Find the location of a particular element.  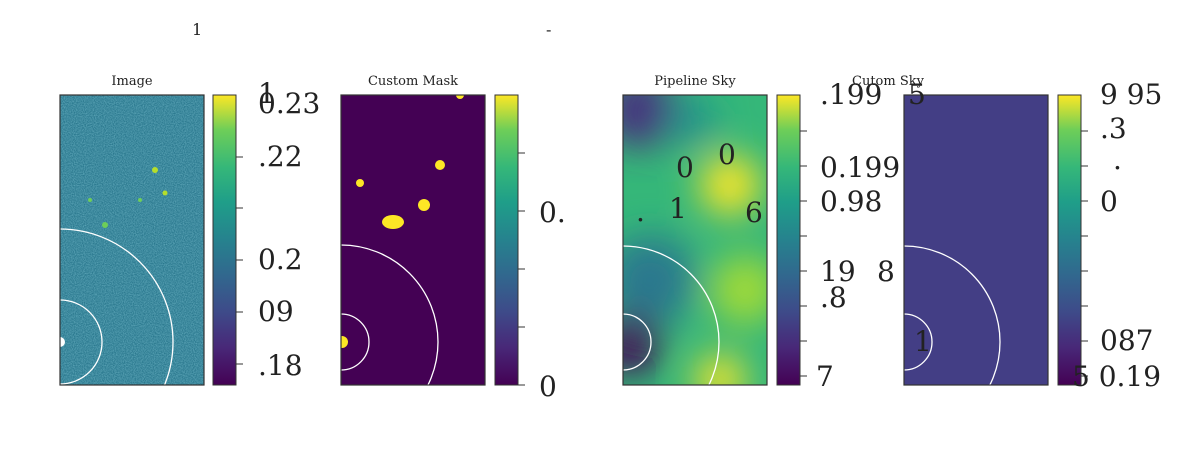

custom-sky-panel is located at coordinates (995, 240).